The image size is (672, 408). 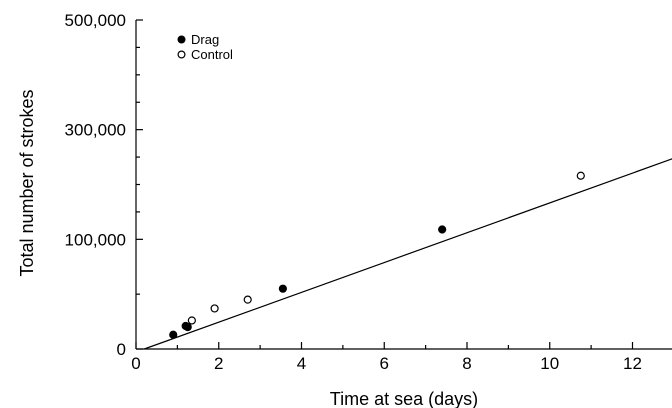 What do you see at coordinates (27, 182) in the screenshot?
I see `y-axis-title: Total number of strokes` at bounding box center [27, 182].